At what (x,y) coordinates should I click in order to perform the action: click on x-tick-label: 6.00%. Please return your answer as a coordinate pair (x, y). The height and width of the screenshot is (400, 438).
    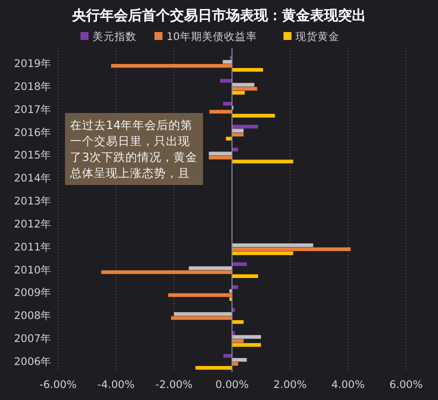
    Looking at the image, I should click on (406, 385).